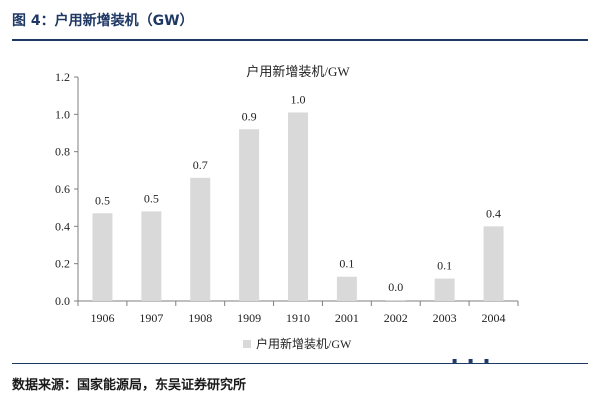  What do you see at coordinates (249, 116) in the screenshot?
I see `data-label-1909: 0.9` at bounding box center [249, 116].